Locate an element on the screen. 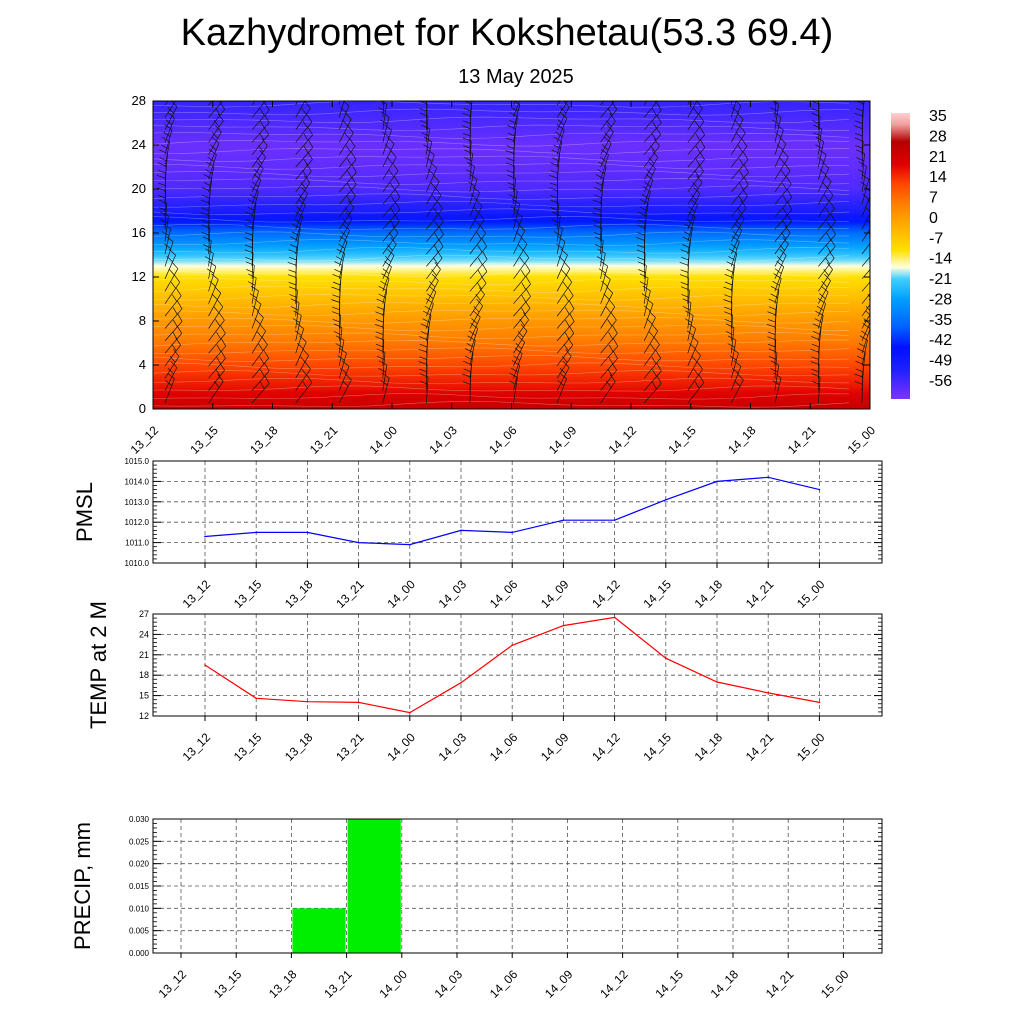 The image size is (1024, 1024). heatmap-x-tick-label: 14_09 is located at coordinates (563, 440).